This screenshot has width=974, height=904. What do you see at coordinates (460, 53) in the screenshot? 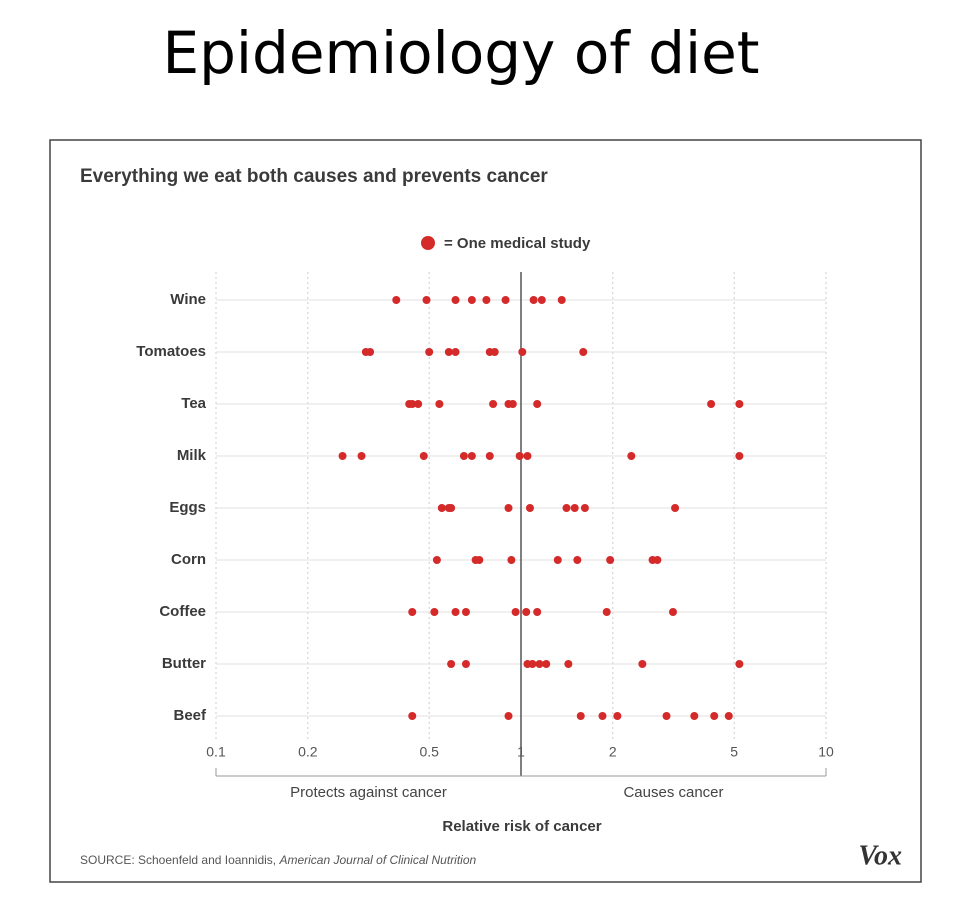
I see `slide-title: Epidemiology of diet` at bounding box center [460, 53].